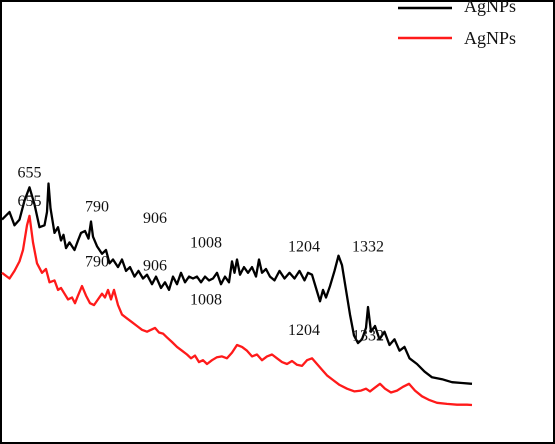 The image size is (555, 444). I want to click on peak-label-1332-red: 1332, so click(368, 336).